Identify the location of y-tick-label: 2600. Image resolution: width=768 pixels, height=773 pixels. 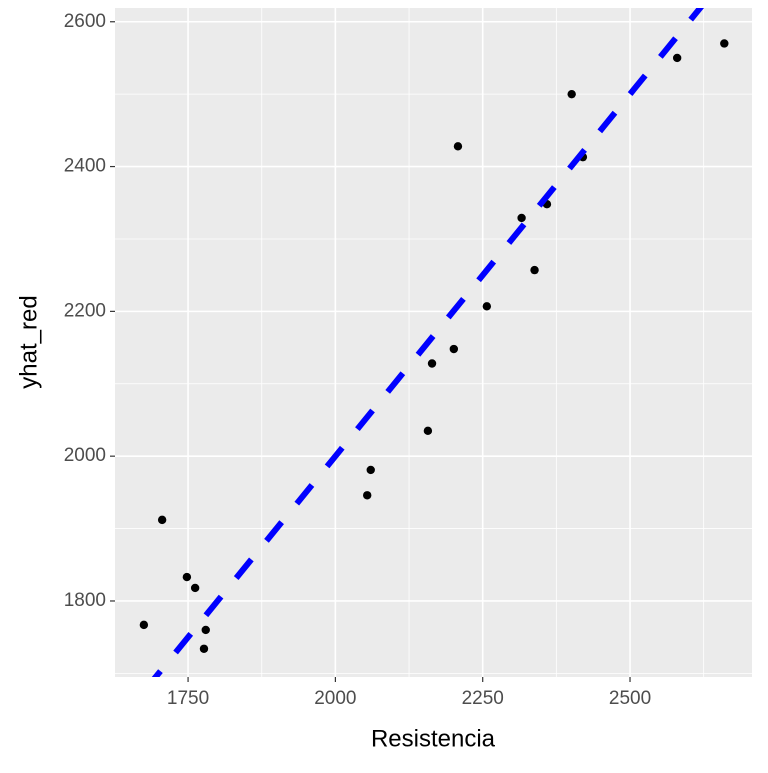
(85, 21).